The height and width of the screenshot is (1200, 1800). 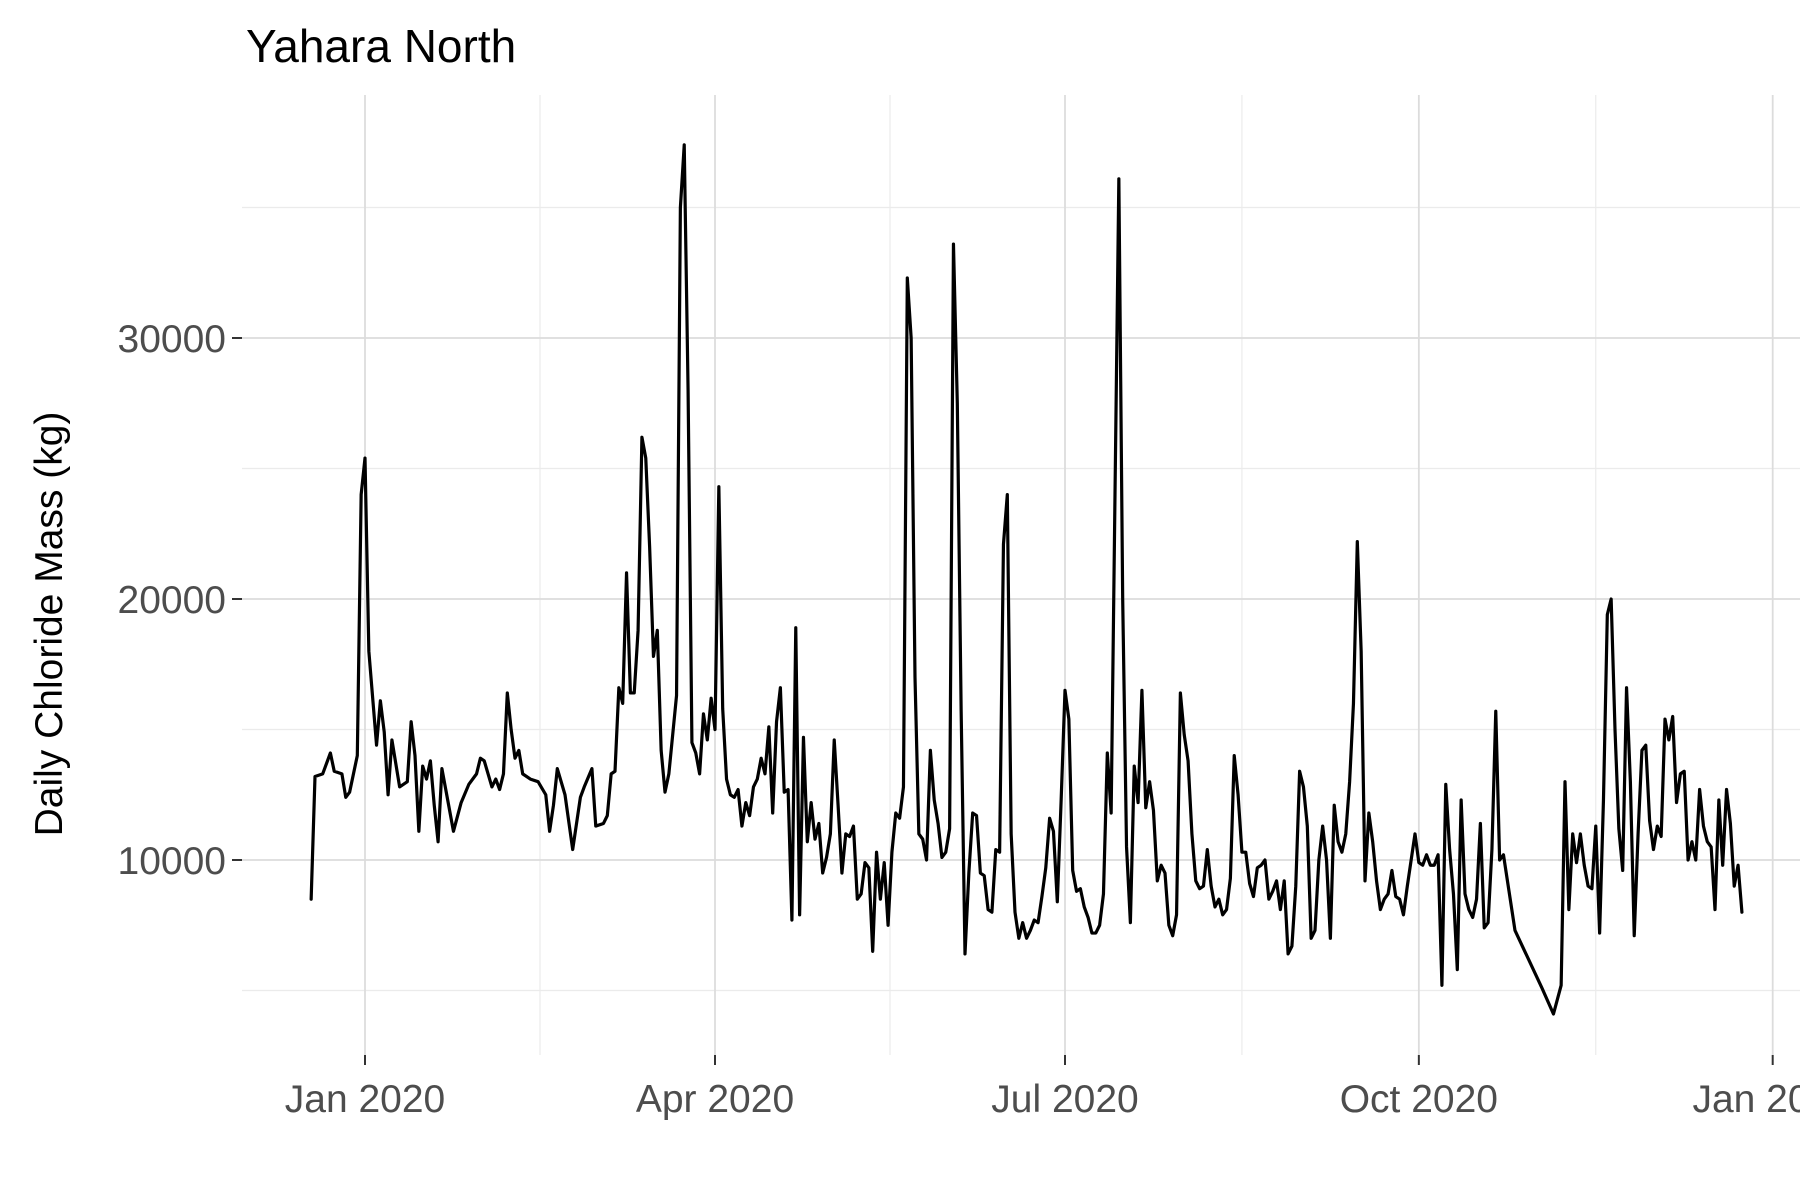 What do you see at coordinates (172, 600) in the screenshot?
I see `y-tick-label: 20000` at bounding box center [172, 600].